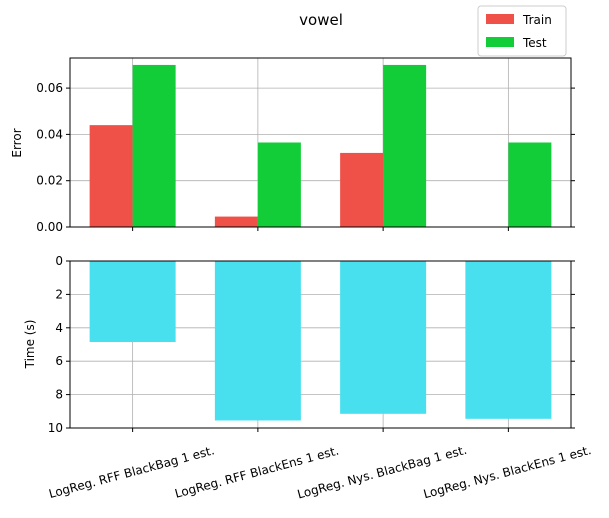 Image resolution: width=609 pixels, height=518 pixels. I want to click on time-ytick-label: 10, so click(55, 428).